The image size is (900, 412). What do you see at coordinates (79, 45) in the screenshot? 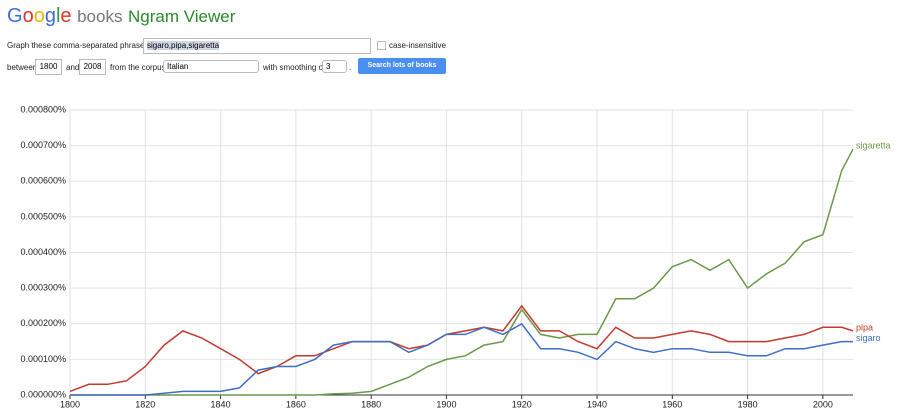
I see `phrases-label: Graph these comma-separated phrases:` at bounding box center [79, 45].